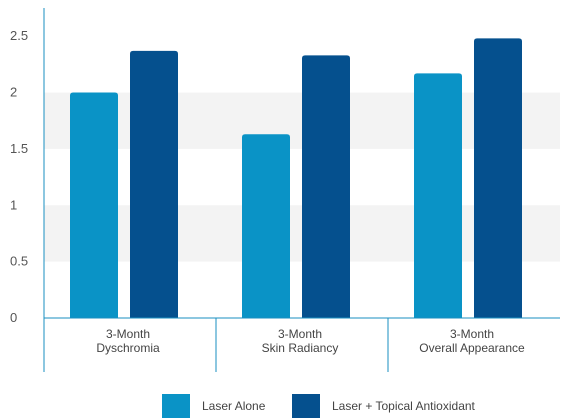 This screenshot has width=562, height=420. What do you see at coordinates (306, 406) in the screenshot?
I see `legend-swatch-laser-topical-antioxidant` at bounding box center [306, 406].